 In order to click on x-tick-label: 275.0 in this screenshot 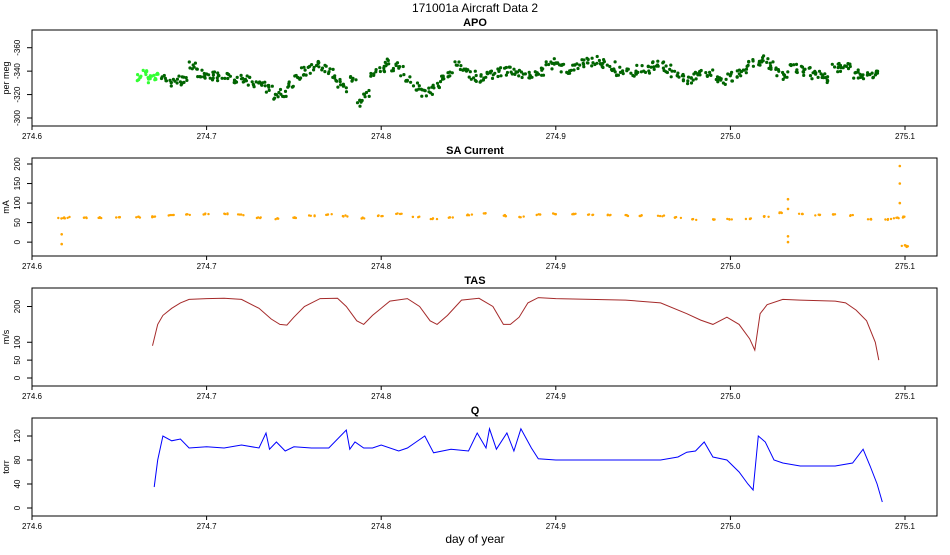, I will do `click(730, 136)`.